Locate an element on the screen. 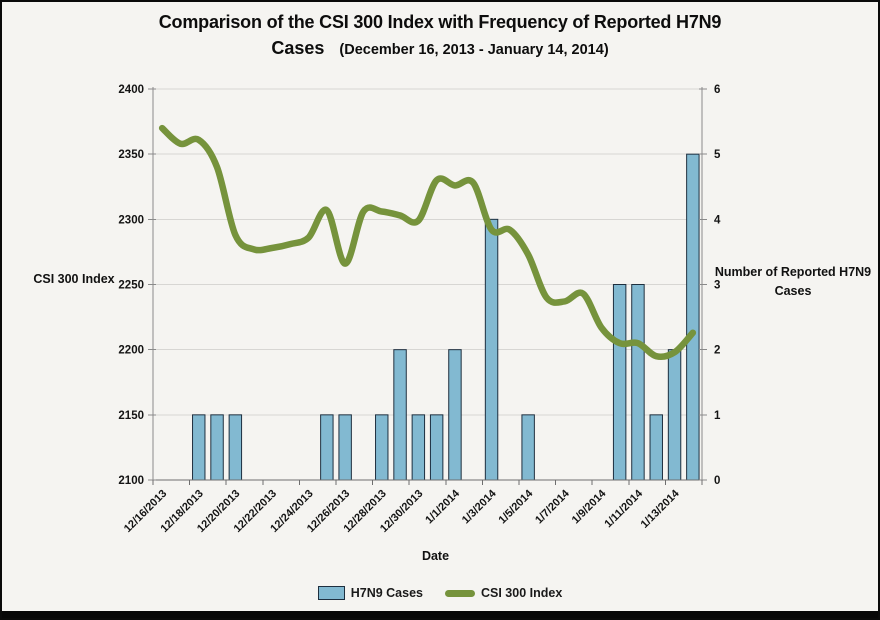  svg-text: 0 is located at coordinates (717, 481).